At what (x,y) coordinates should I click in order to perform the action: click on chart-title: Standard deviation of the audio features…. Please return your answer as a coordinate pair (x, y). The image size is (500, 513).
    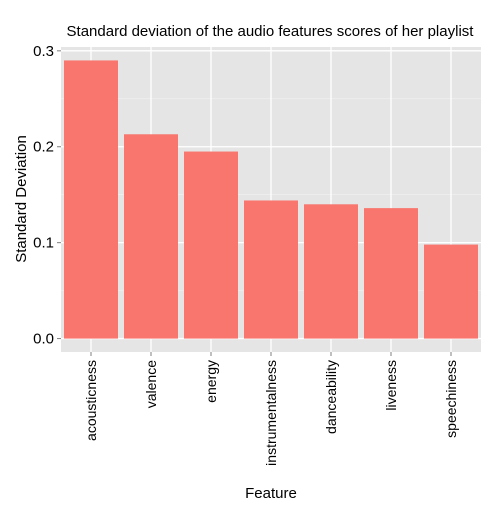
    Looking at the image, I should click on (271, 31).